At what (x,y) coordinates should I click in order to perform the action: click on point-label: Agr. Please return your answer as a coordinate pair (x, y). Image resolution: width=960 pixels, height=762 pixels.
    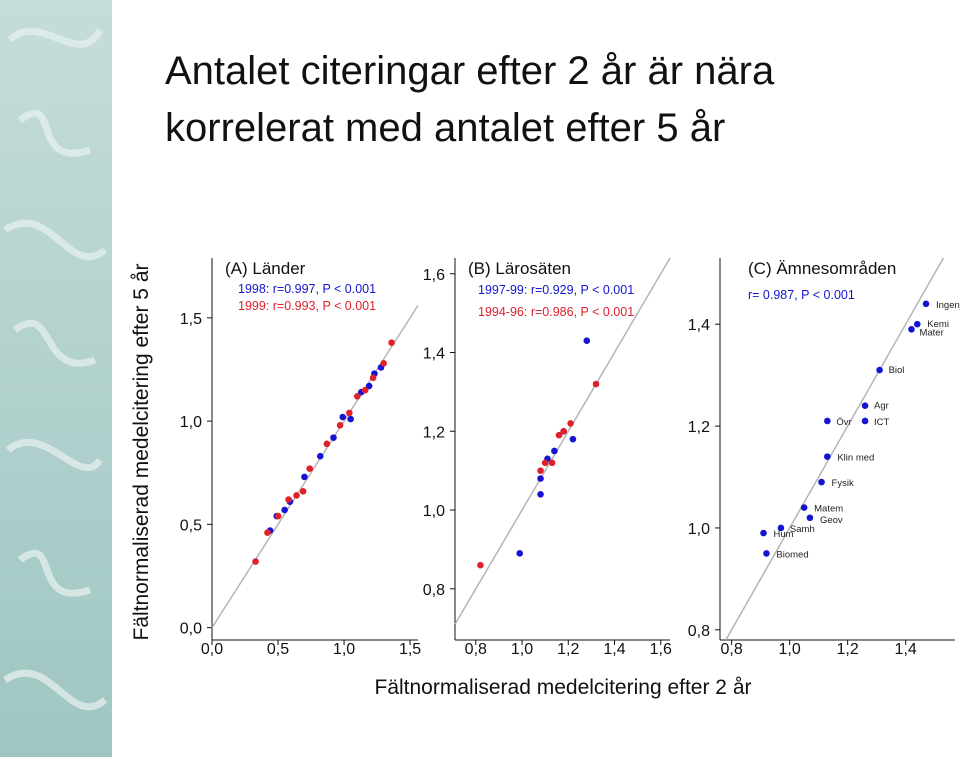
    Looking at the image, I should click on (881, 406).